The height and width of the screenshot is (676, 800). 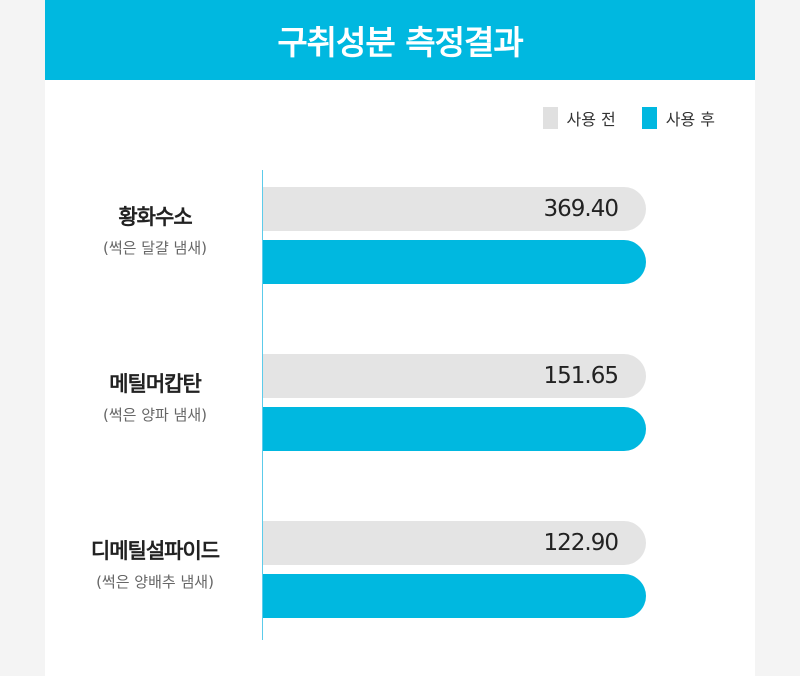 I want to click on legend-label-after: 사용 후, so click(x=690, y=119).